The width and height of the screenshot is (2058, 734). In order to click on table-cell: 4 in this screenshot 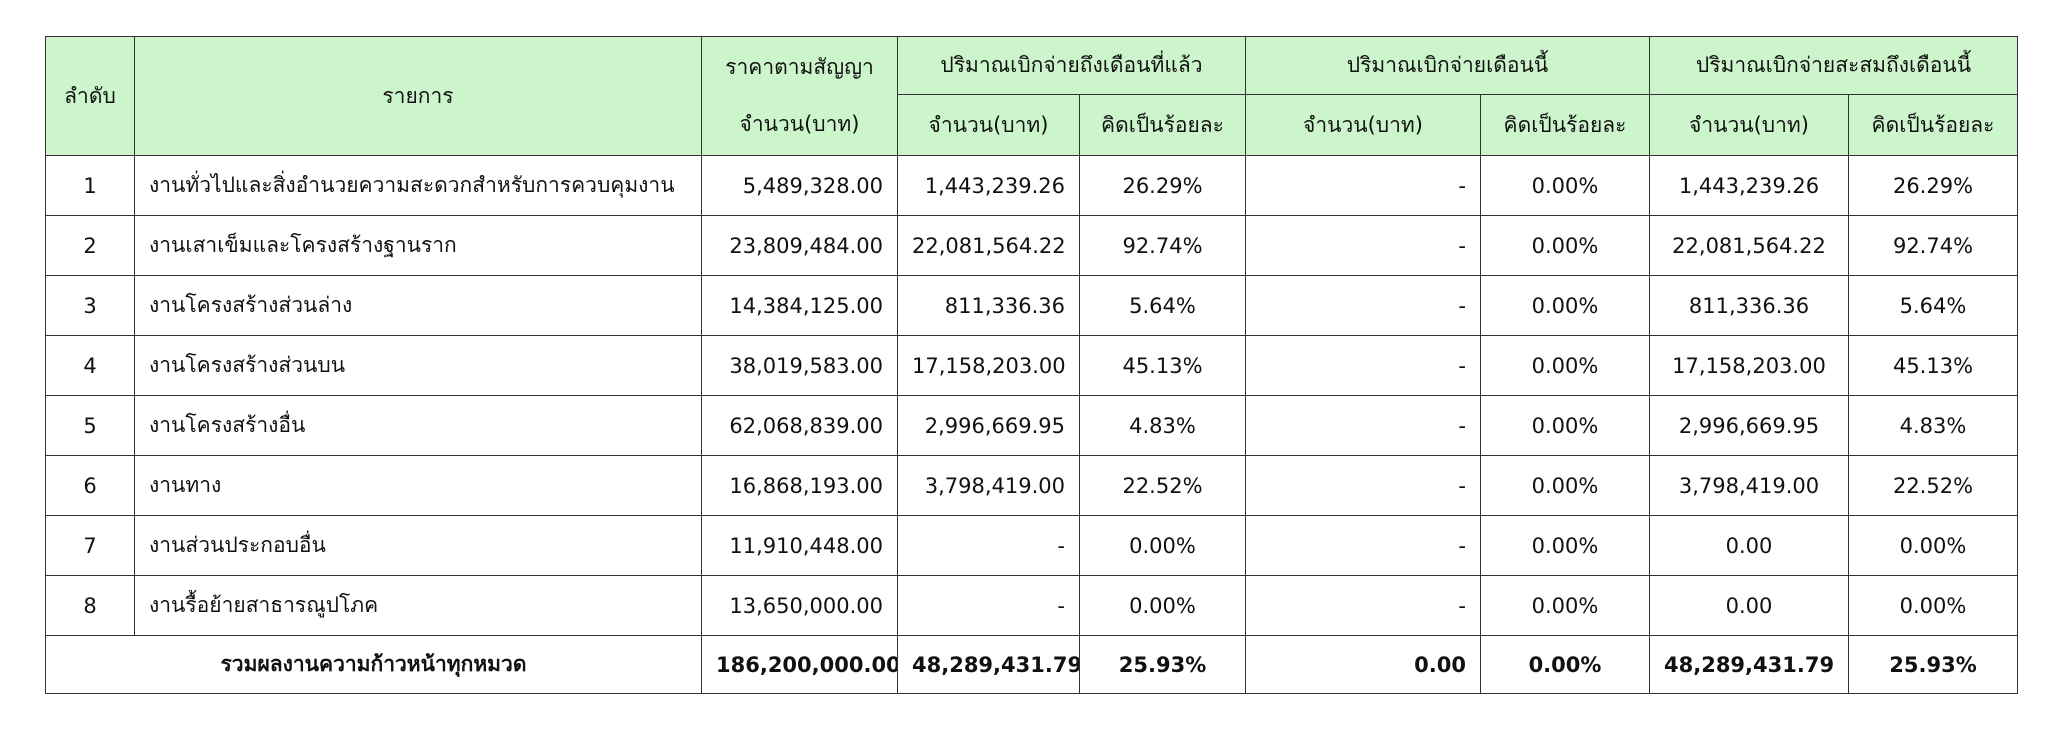, I will do `click(90, 365)`.